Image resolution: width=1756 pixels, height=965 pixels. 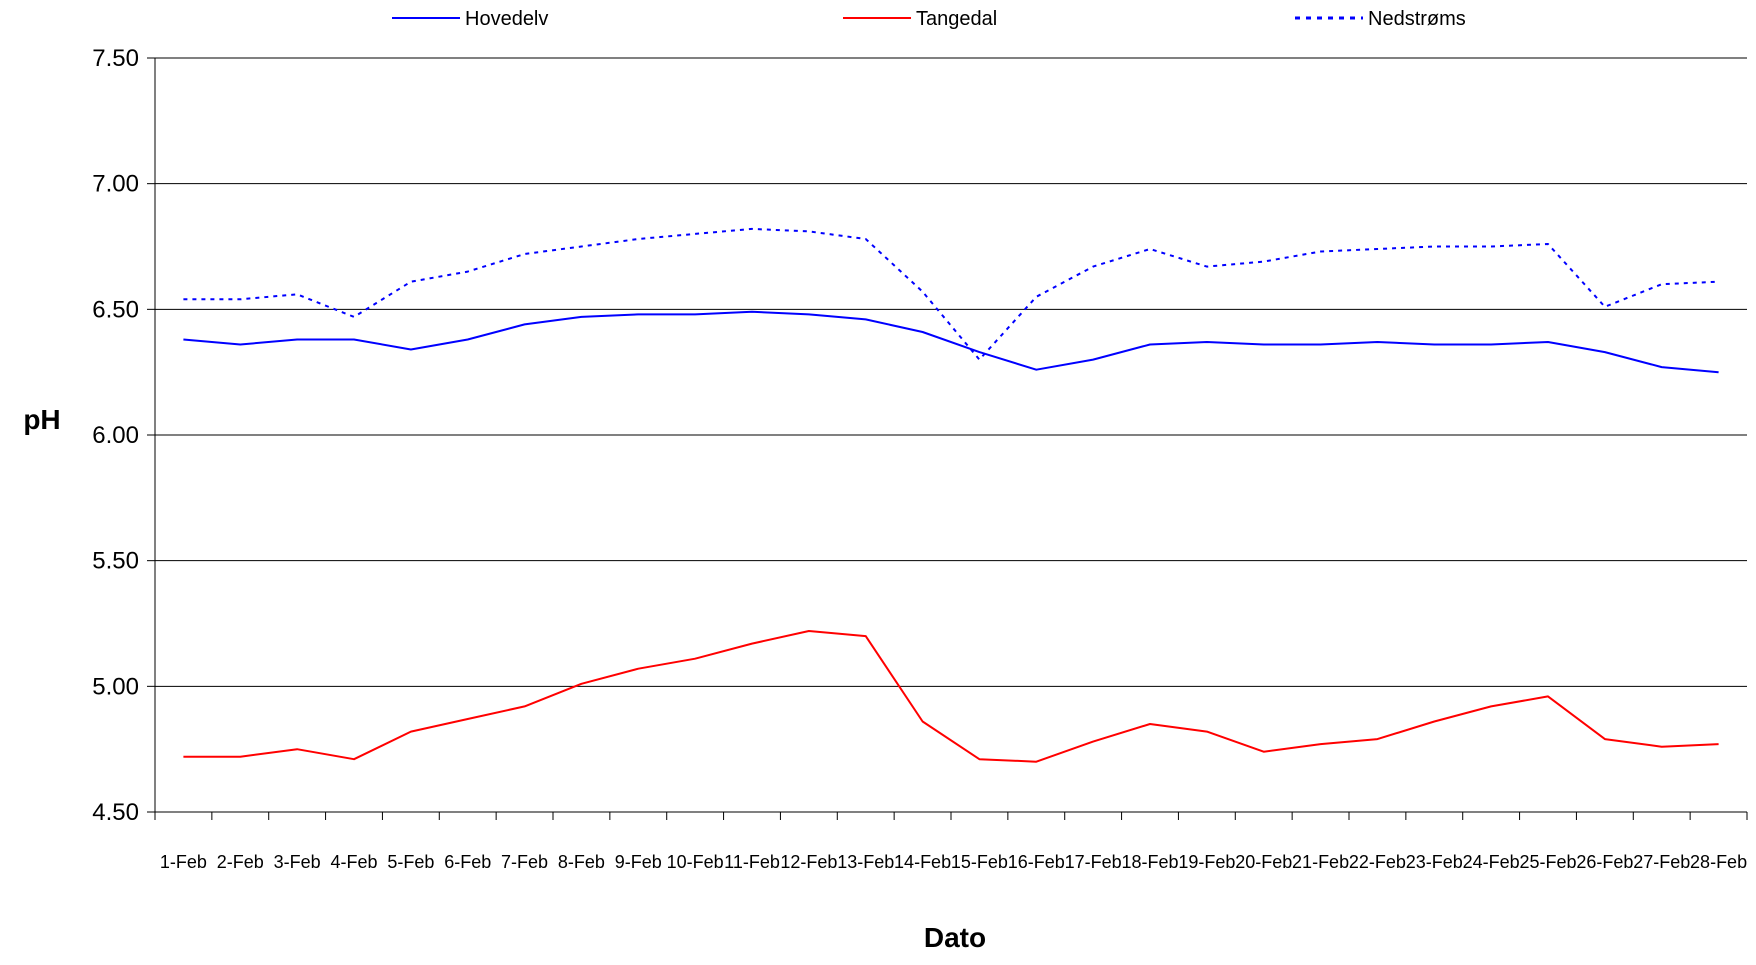 What do you see at coordinates (951, 696) in the screenshot?
I see `series-line-tangedal` at bounding box center [951, 696].